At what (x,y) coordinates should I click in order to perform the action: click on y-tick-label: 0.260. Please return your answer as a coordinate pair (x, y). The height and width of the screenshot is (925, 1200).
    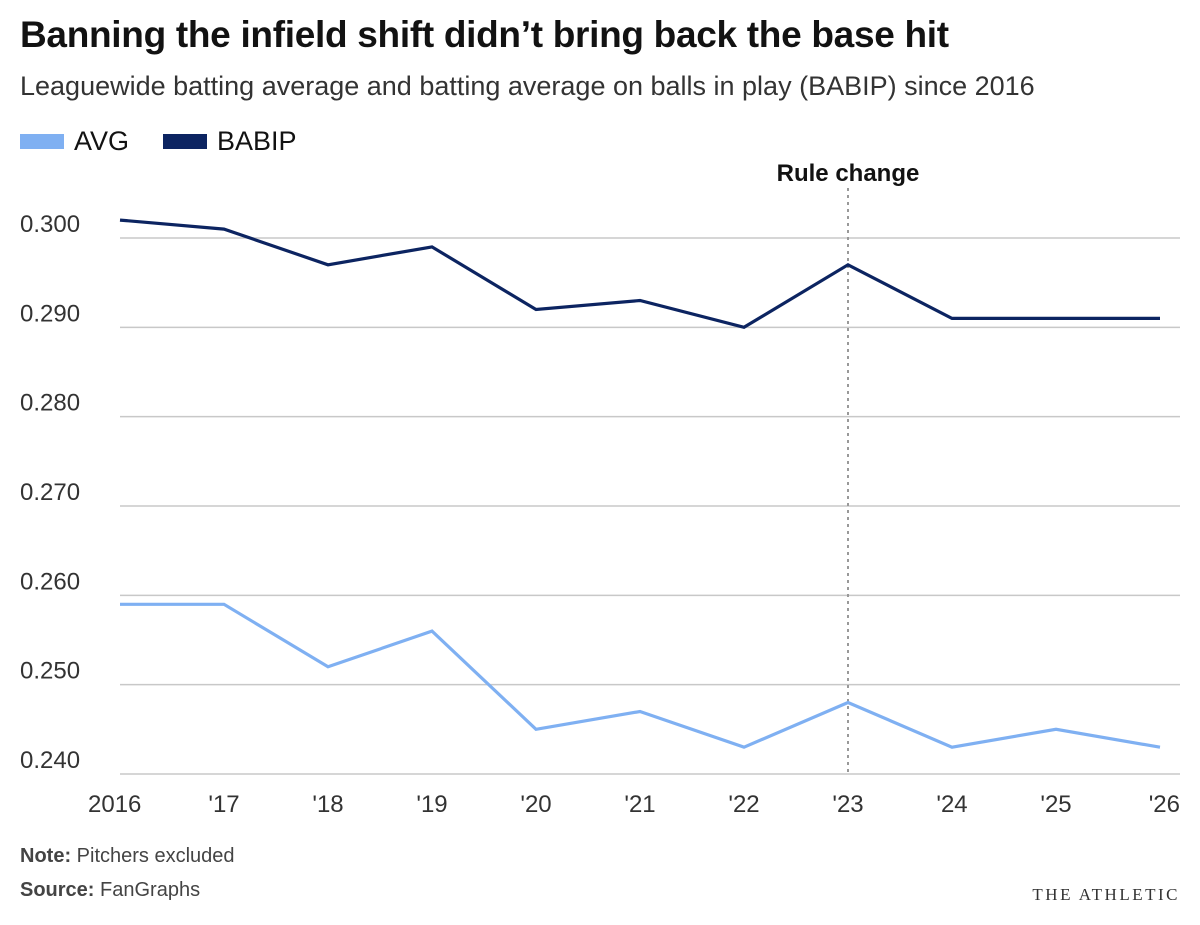
    Looking at the image, I should click on (50, 581).